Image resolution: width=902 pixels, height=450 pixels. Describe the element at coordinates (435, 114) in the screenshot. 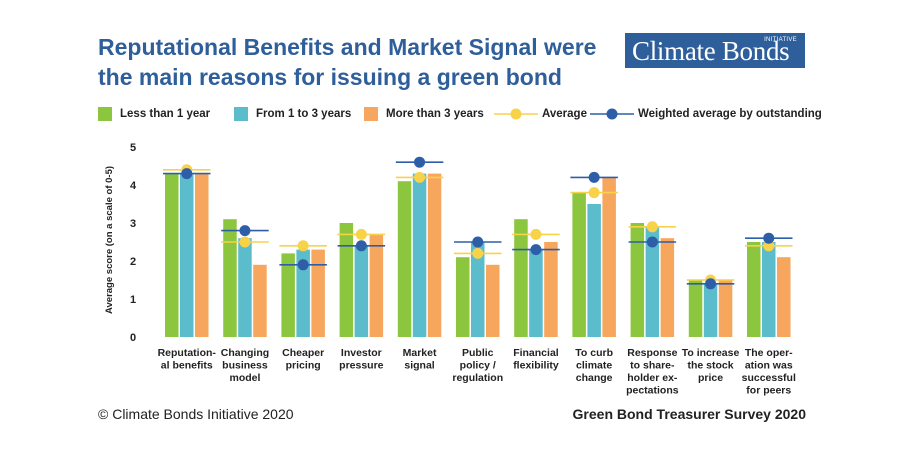

I see `legend-label-more-than-3-years: More than 3 years` at that location.